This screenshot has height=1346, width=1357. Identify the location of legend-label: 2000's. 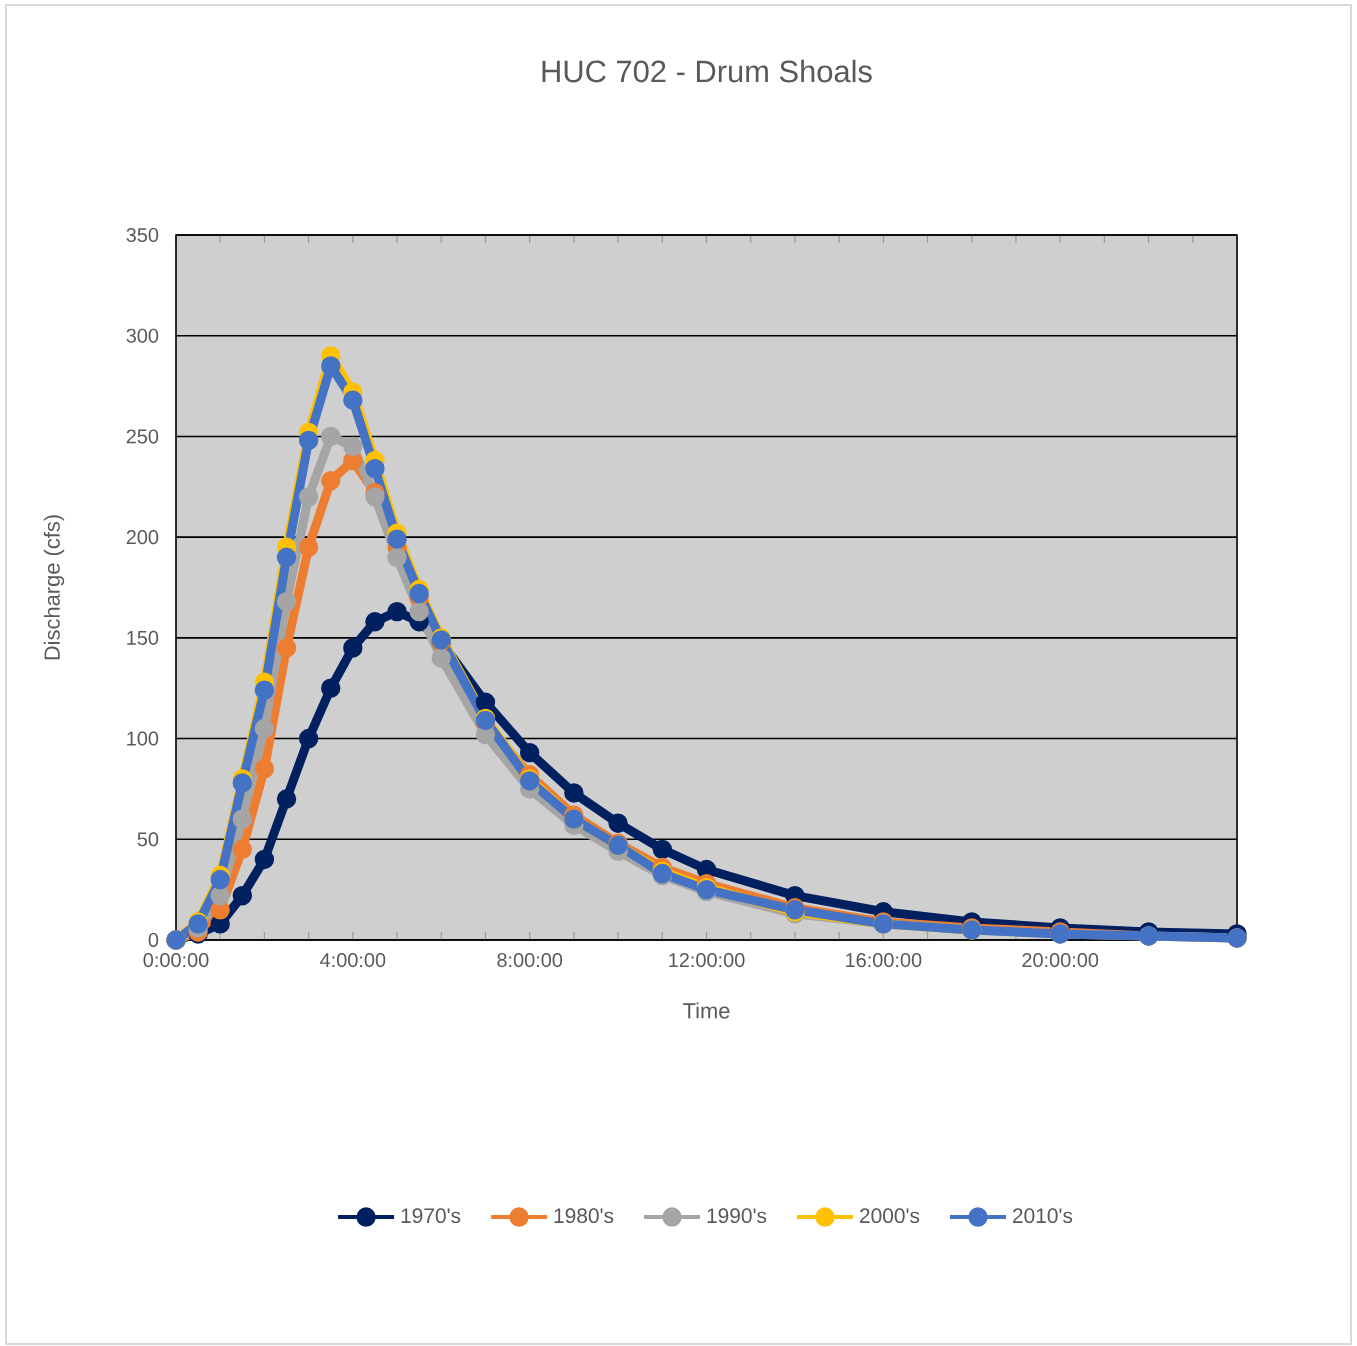
(890, 1216).